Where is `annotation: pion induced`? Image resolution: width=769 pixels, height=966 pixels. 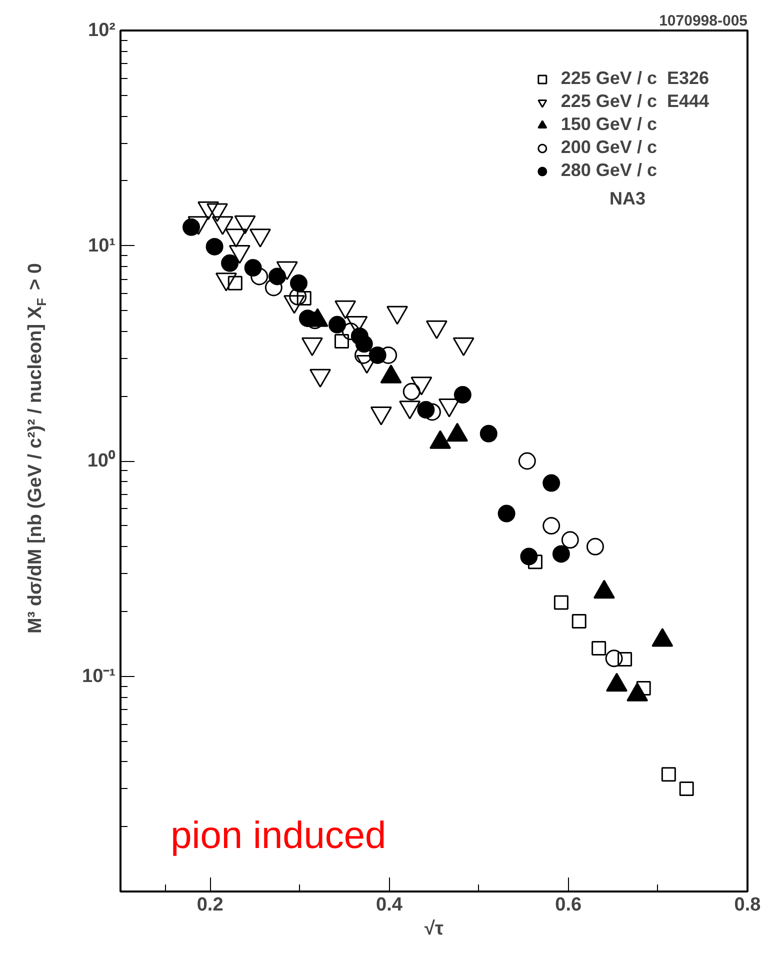 annotation: pion induced is located at coordinates (278, 836).